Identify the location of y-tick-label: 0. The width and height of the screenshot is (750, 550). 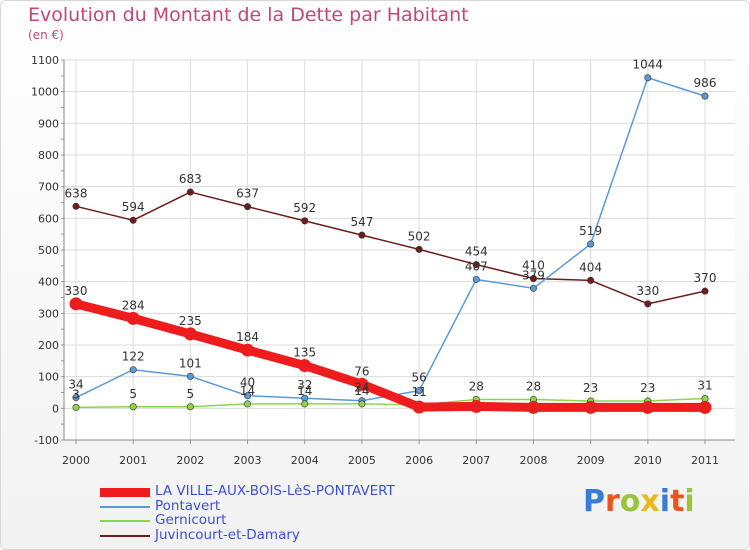
(55, 408).